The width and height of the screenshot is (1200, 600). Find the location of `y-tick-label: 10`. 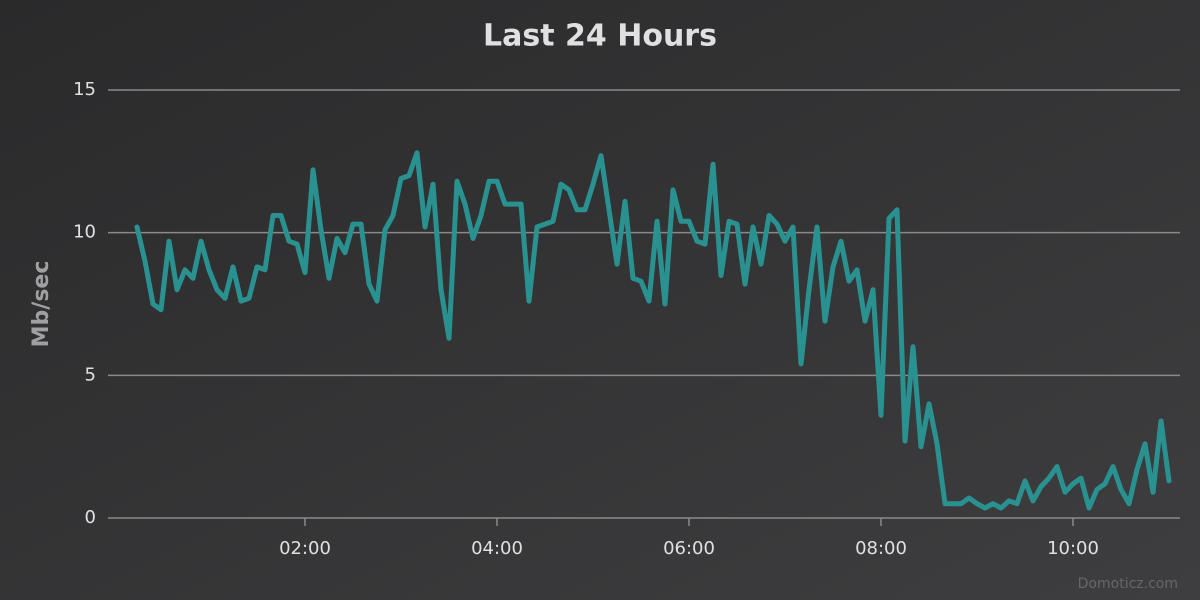

y-tick-label: 10 is located at coordinates (84, 232).